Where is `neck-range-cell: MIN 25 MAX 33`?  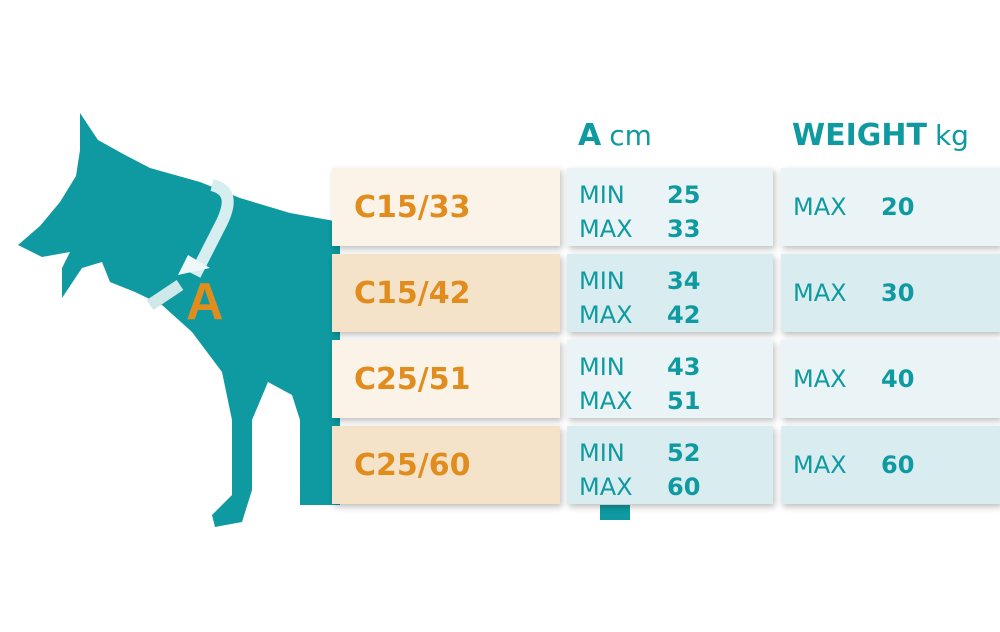
neck-range-cell: MIN 25 MAX 33 is located at coordinates (670, 207).